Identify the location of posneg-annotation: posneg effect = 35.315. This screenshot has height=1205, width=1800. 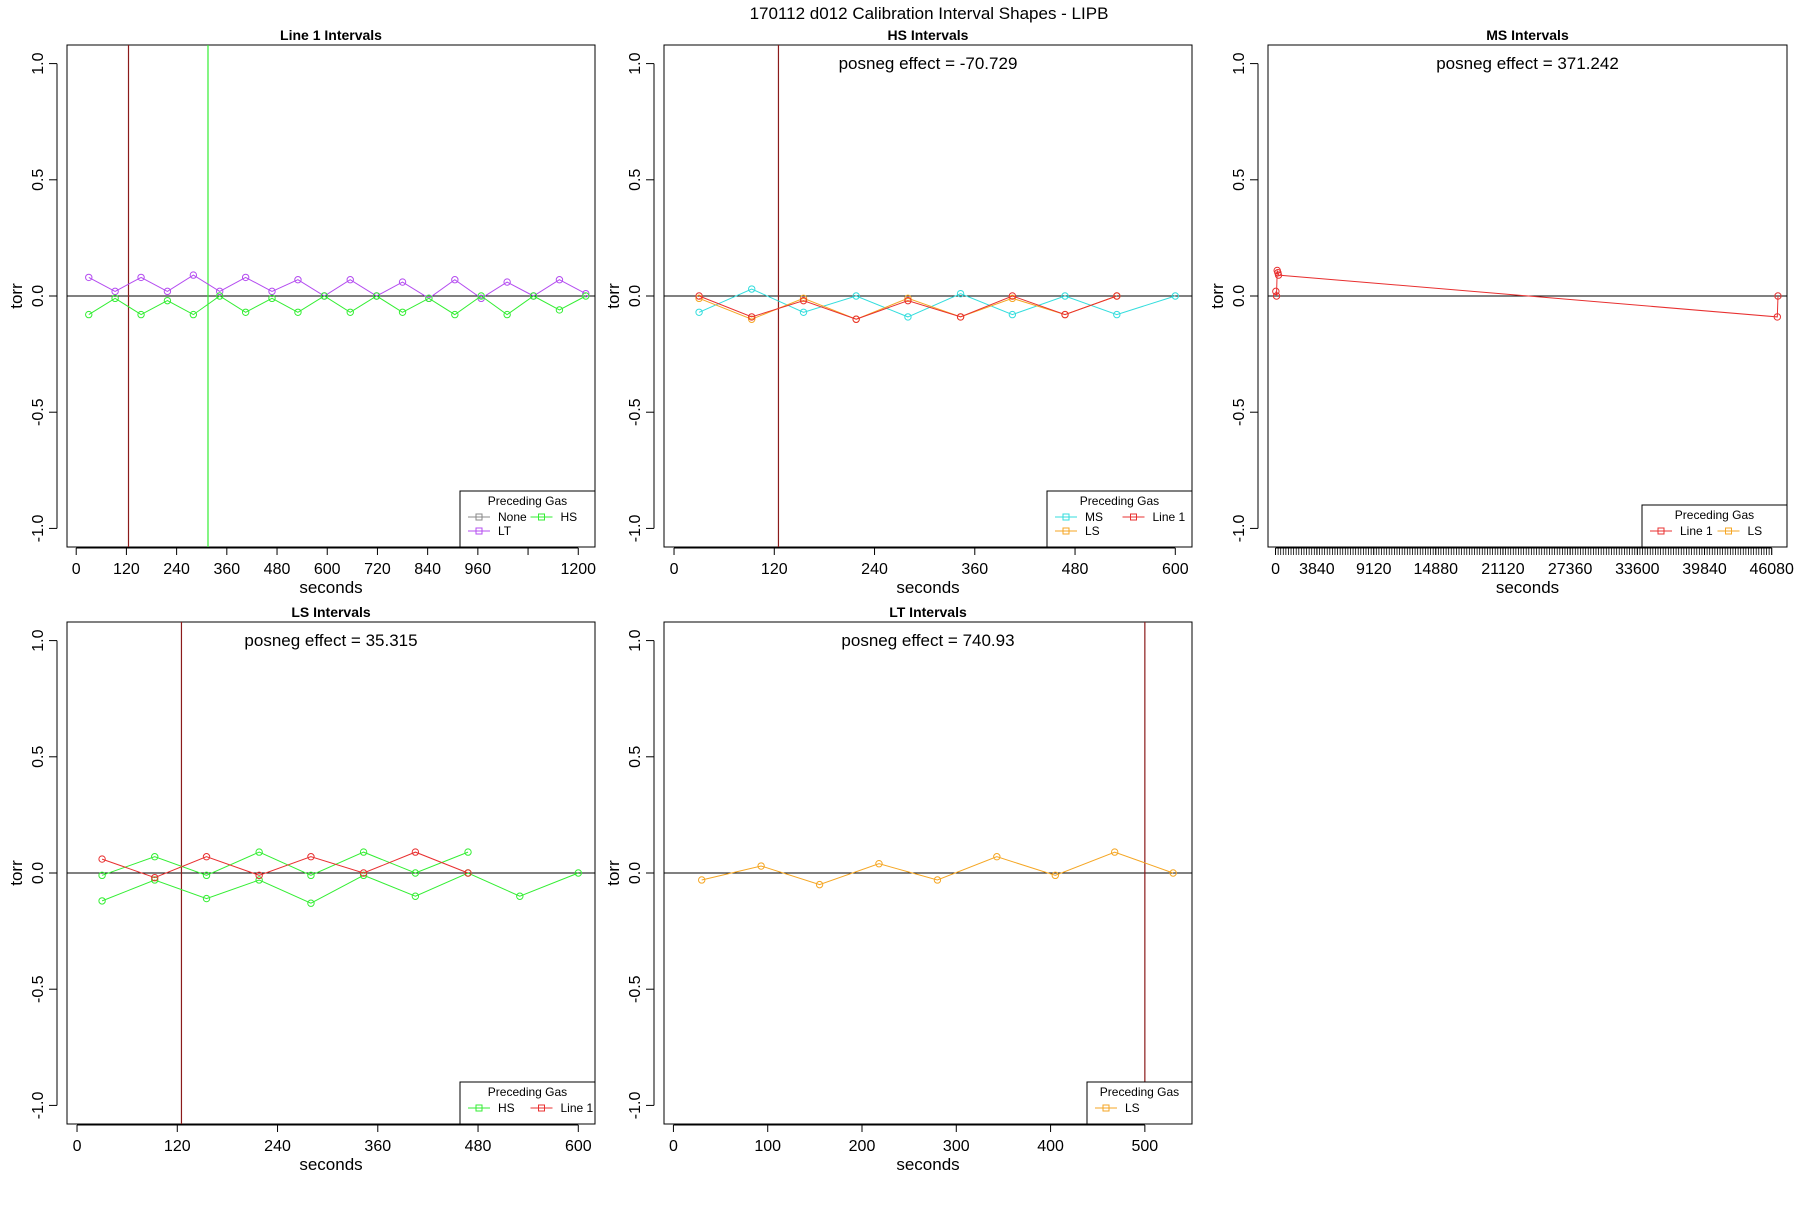
(330, 640).